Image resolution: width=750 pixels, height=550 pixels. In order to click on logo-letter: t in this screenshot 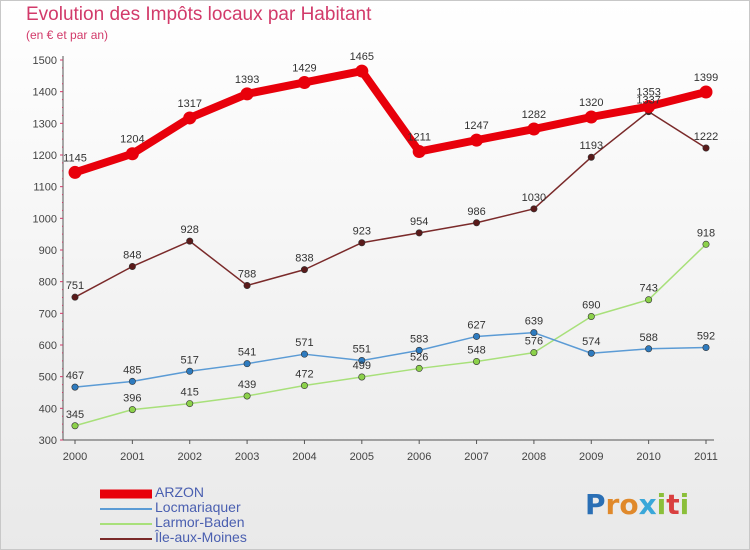, I will do `click(673, 504)`.